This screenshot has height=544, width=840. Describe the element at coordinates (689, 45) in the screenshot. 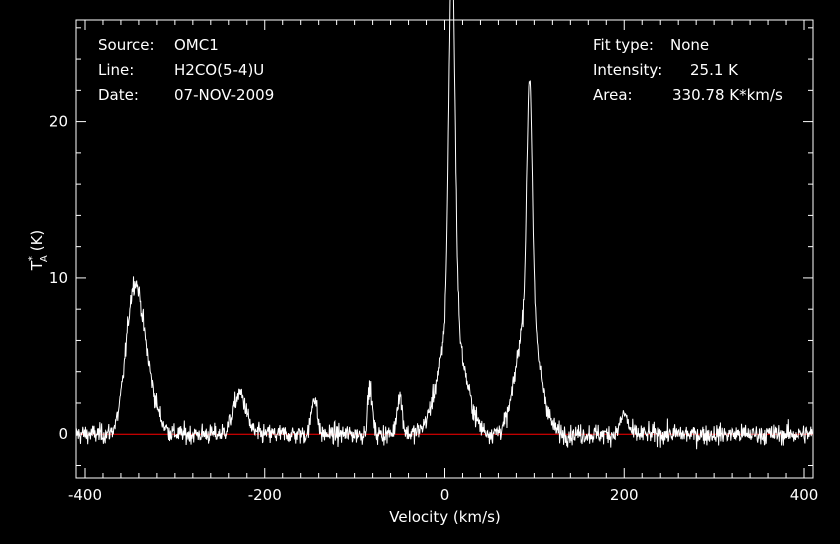

I see `fit-type-value: None` at that location.